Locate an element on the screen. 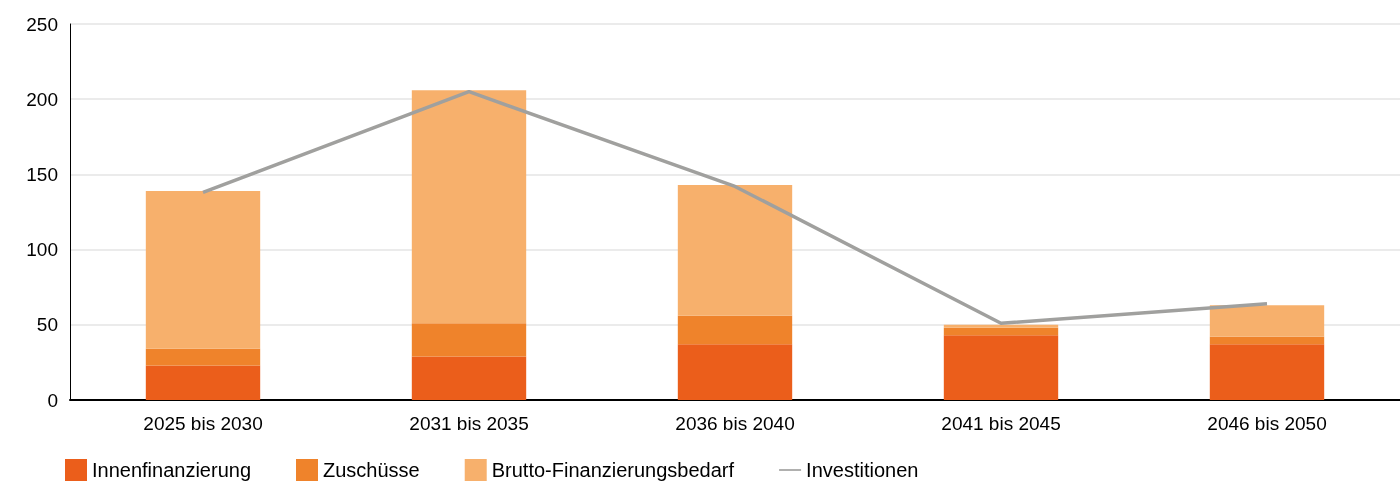 The height and width of the screenshot is (486, 1400). x-tick-label: 2025 bis 2030 is located at coordinates (203, 423).